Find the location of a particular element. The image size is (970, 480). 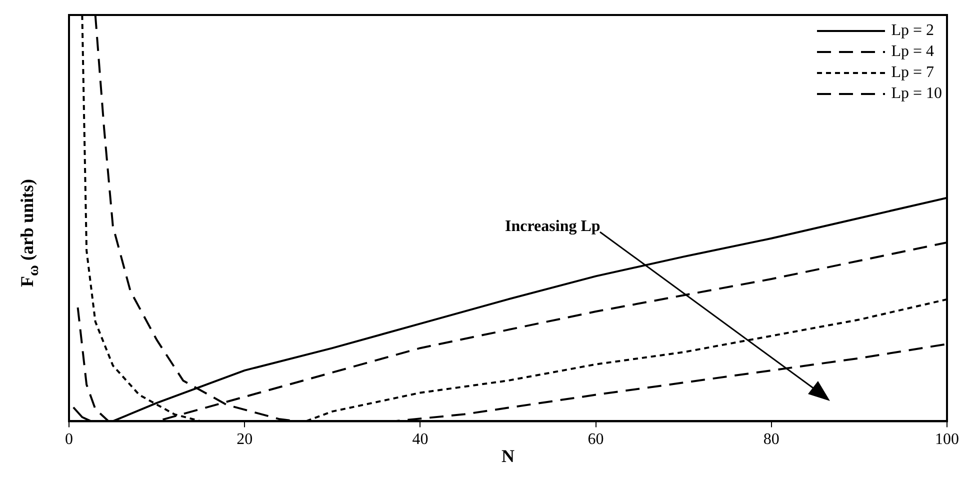

annotation: Increasing Lp is located at coordinates (552, 227).